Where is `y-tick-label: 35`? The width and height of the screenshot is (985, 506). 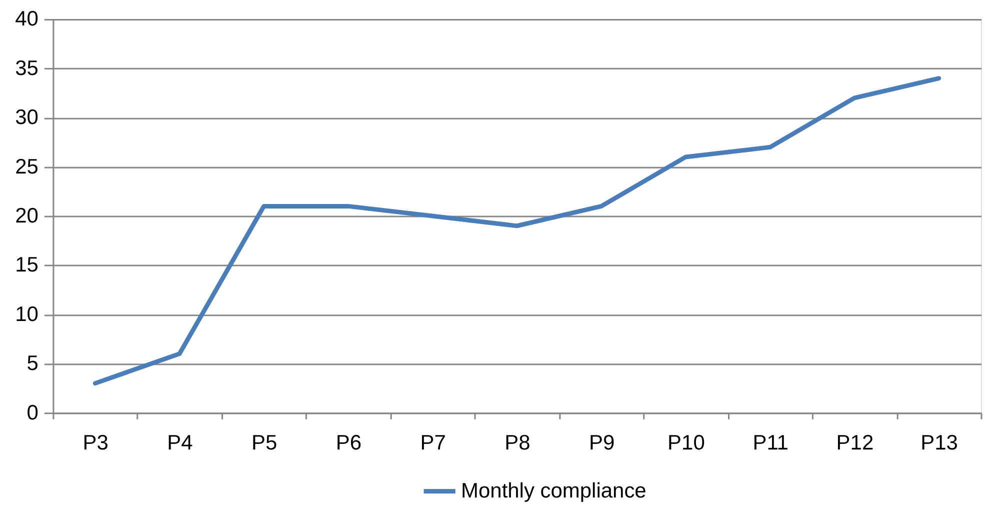 y-tick-label: 35 is located at coordinates (26, 68).